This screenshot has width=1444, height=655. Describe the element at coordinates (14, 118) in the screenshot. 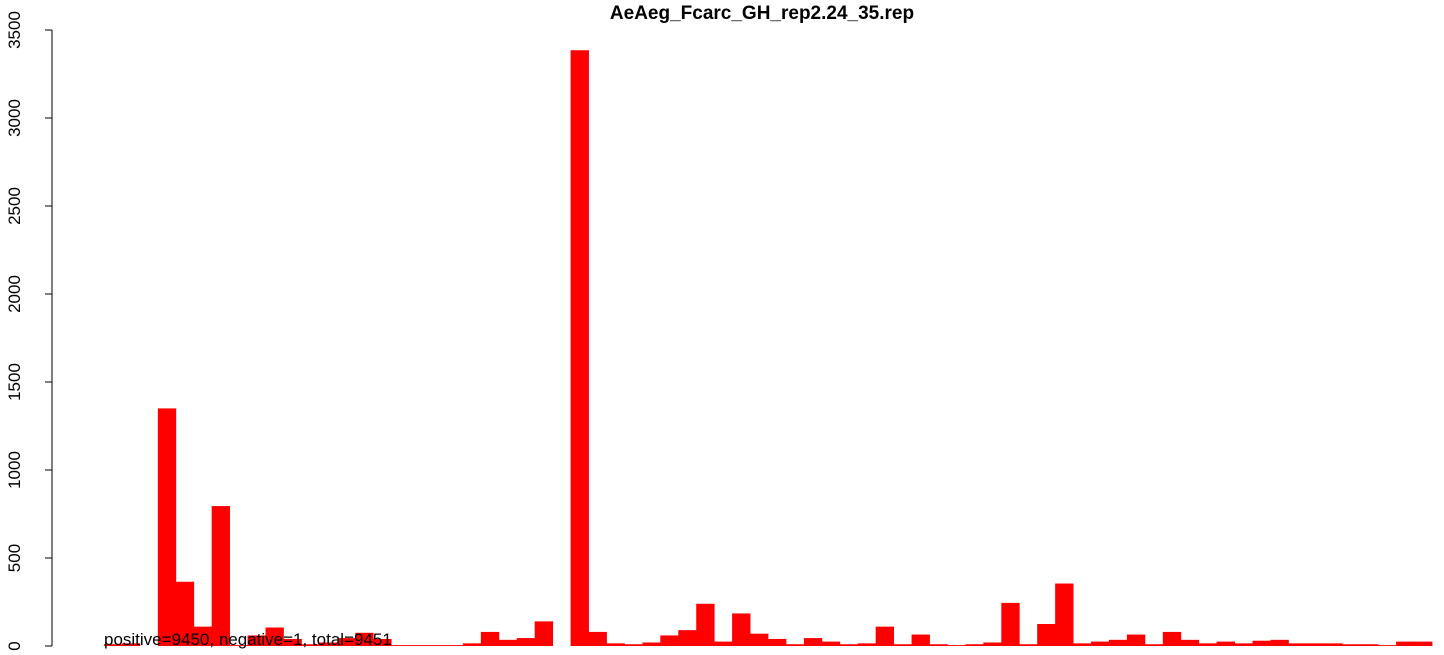

I see `y-tick-label: 3000` at that location.